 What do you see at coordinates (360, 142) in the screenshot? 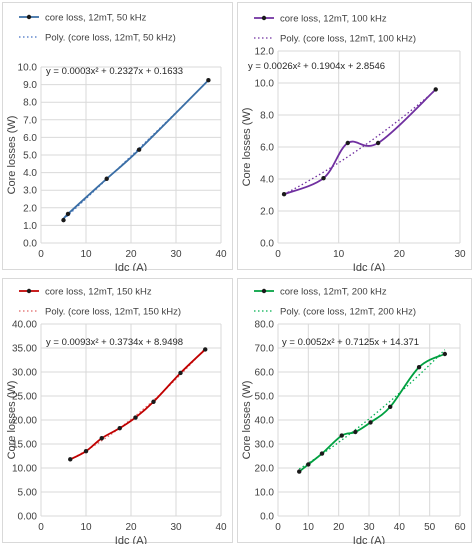
I see `trendline-poly` at bounding box center [360, 142].